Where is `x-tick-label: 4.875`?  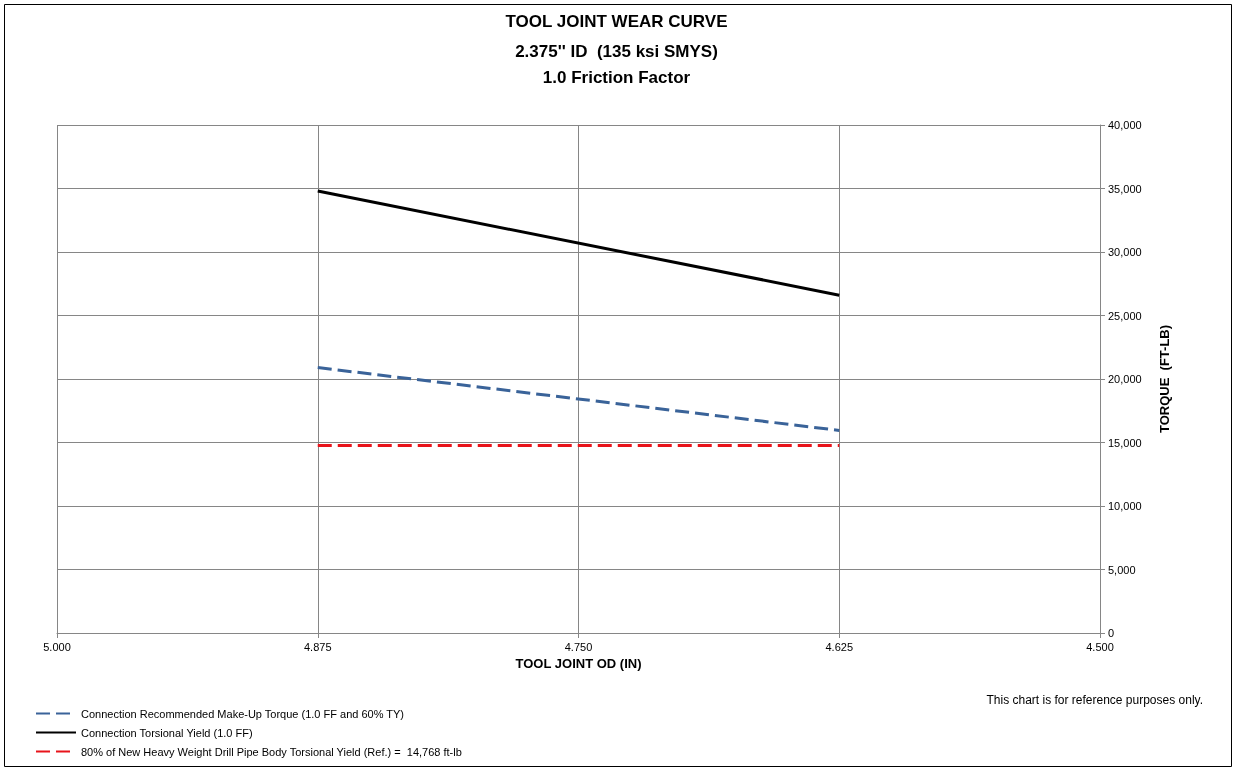
x-tick-label: 4.875 is located at coordinates (317, 646).